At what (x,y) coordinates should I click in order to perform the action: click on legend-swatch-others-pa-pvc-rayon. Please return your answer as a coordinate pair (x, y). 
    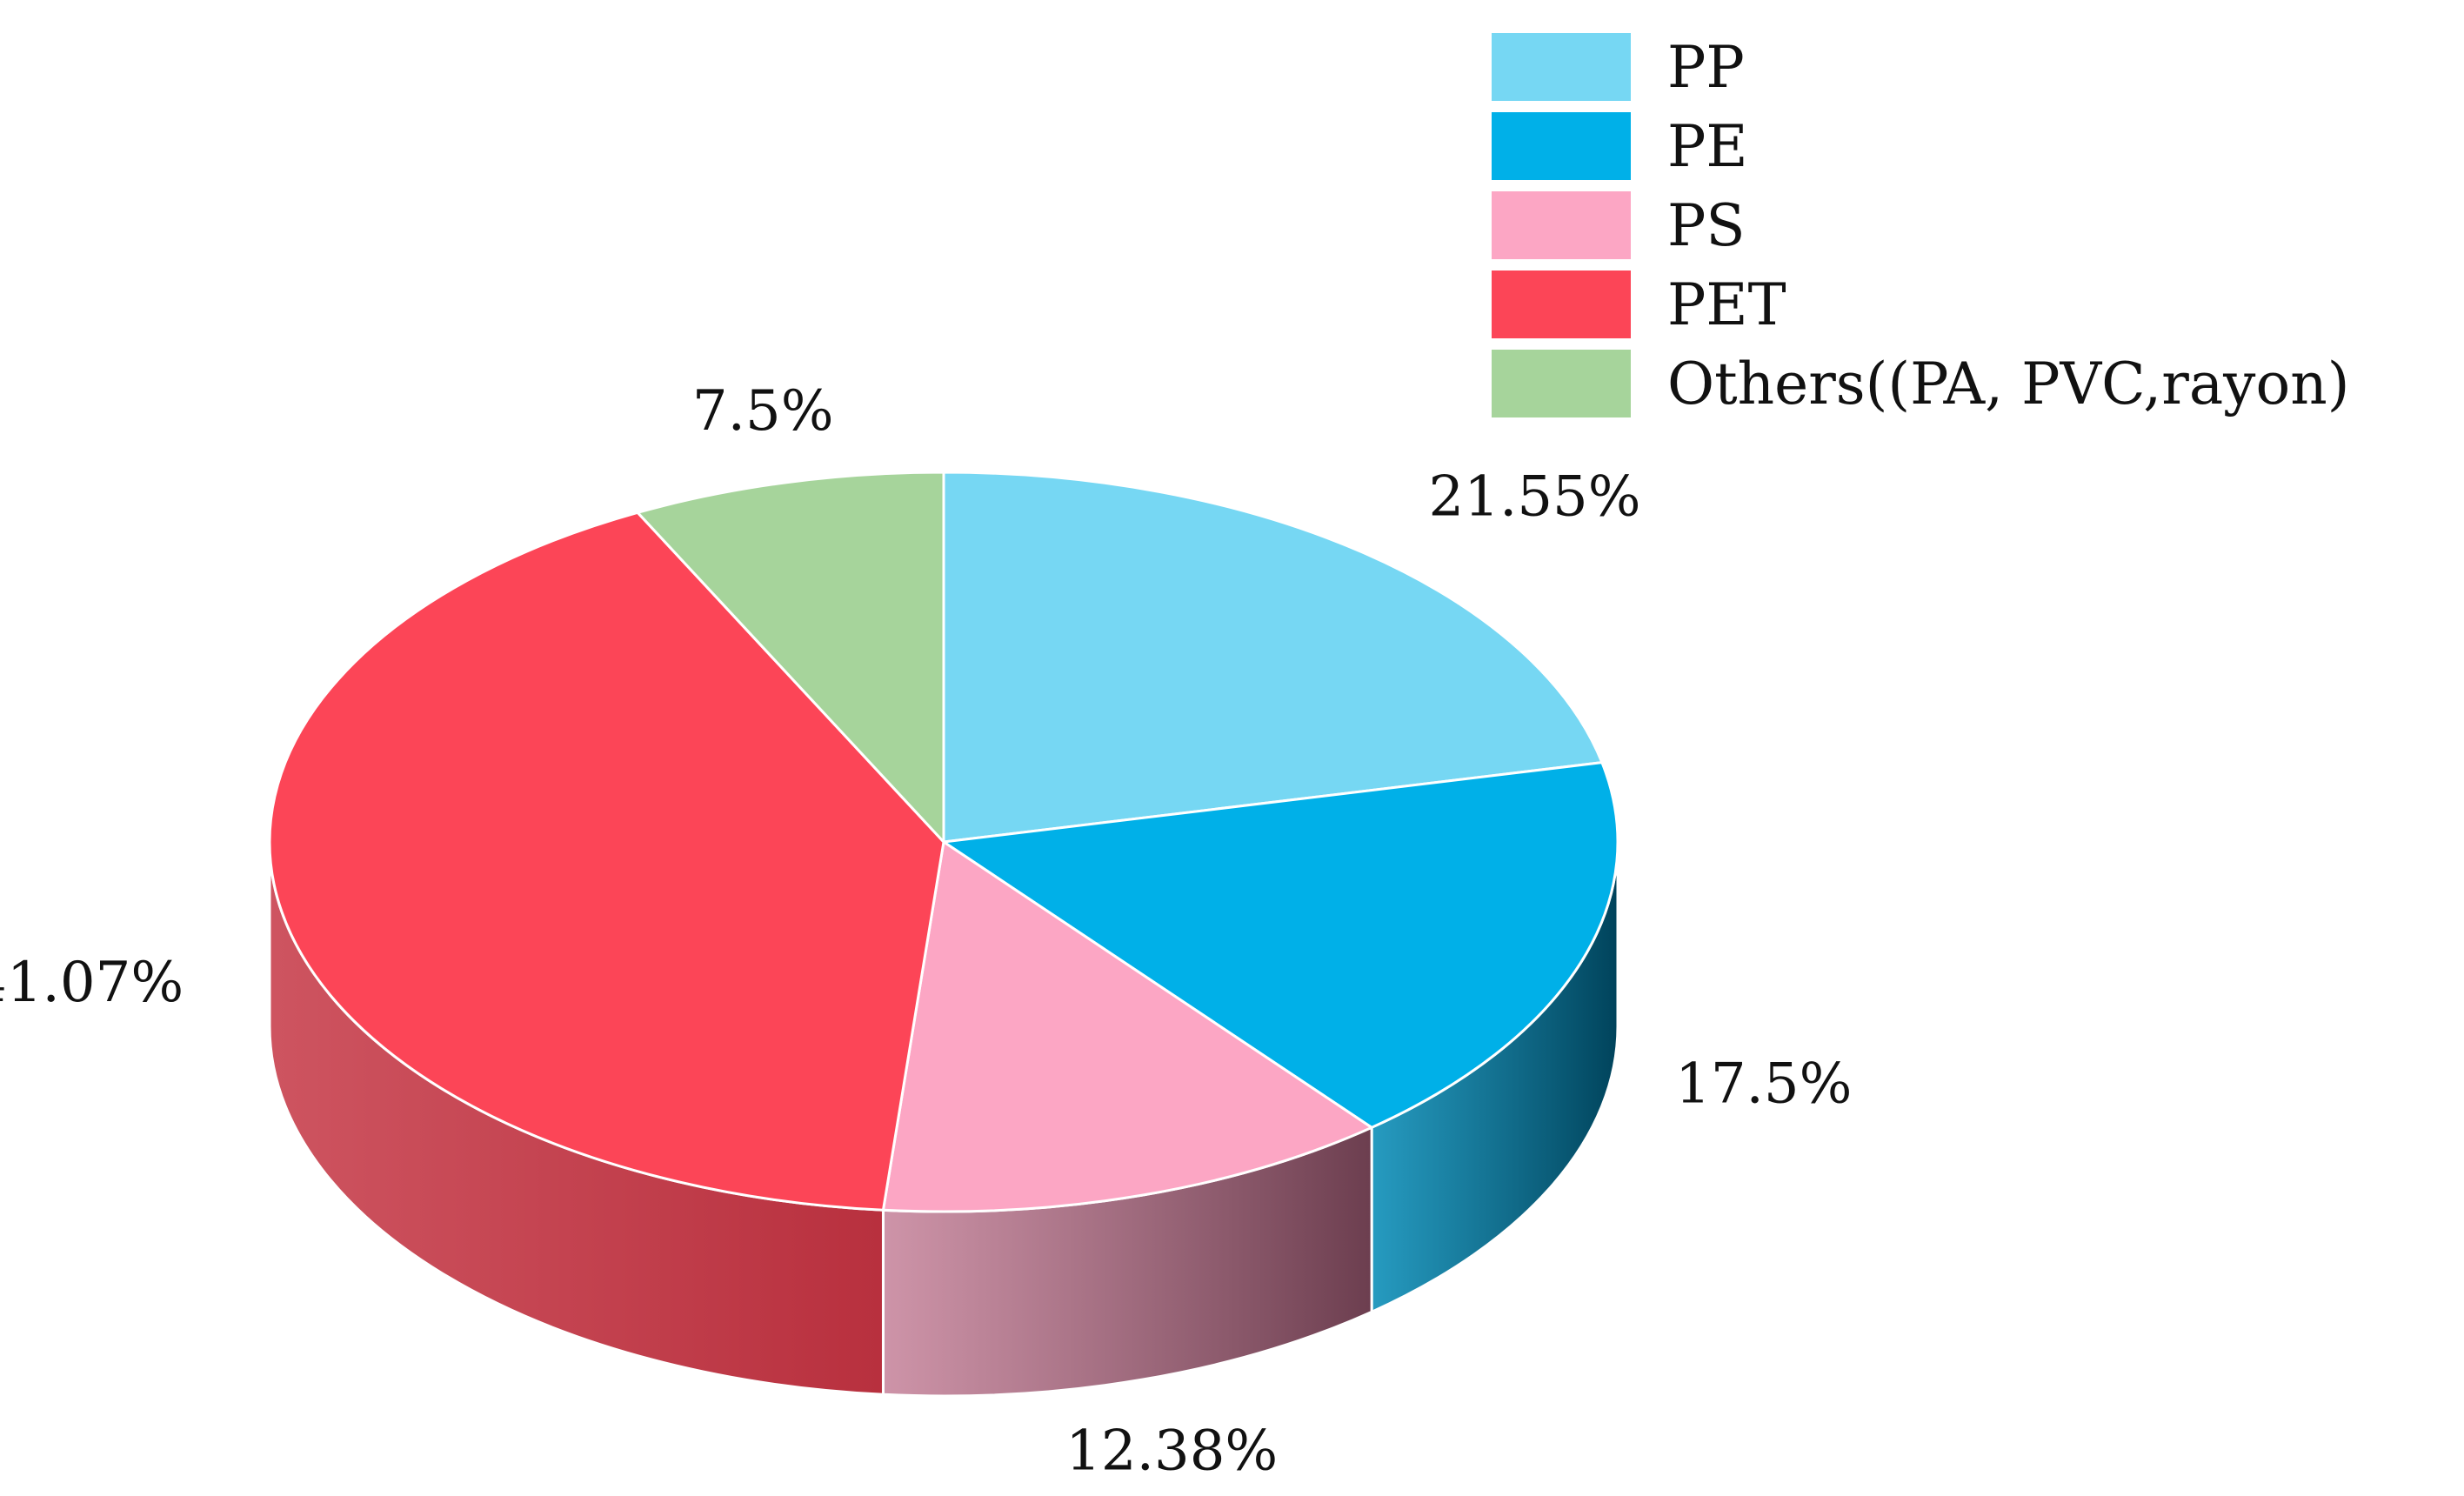
    Looking at the image, I should click on (1561, 383).